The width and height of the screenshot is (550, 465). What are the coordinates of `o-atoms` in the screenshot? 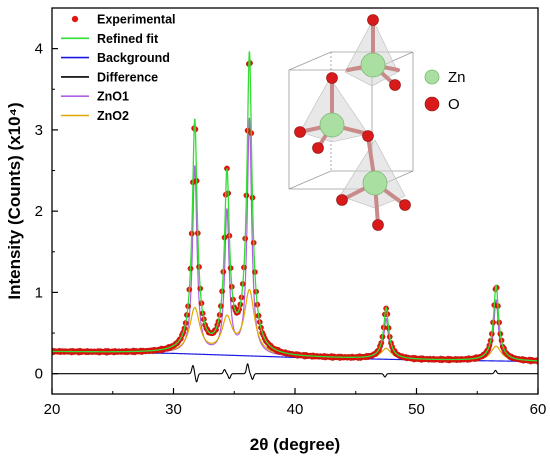 It's located at (352, 122).